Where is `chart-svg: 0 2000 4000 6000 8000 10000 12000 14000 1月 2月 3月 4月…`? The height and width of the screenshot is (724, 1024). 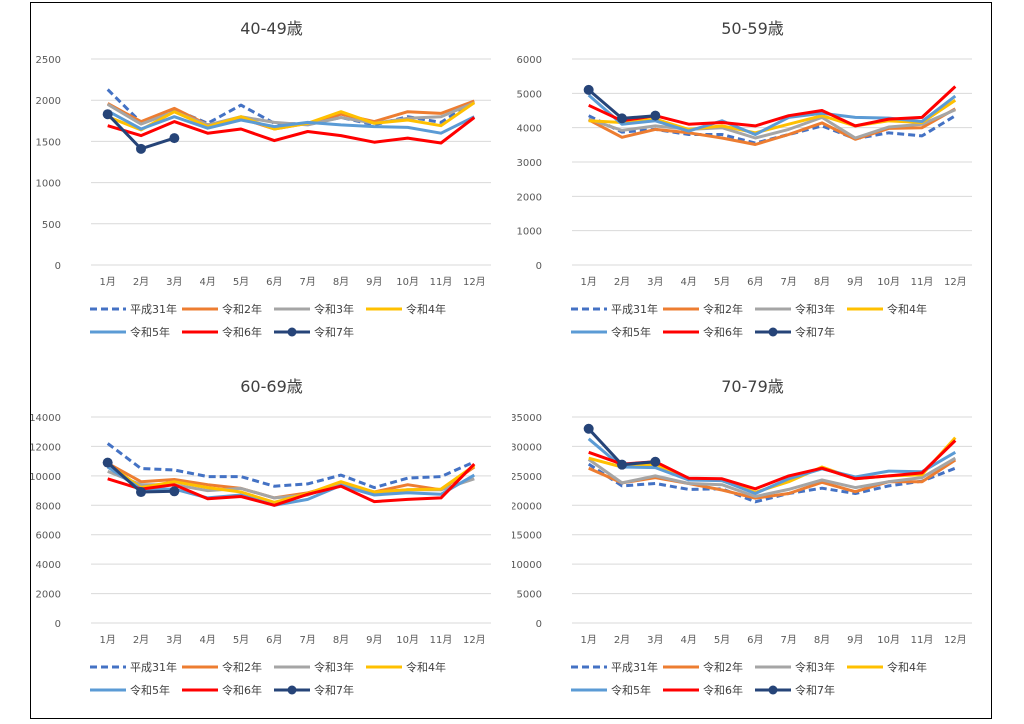
chart-svg: 0 2000 4000 6000 8000 10000 12000 14000 1月 2月 3月 4月… is located at coordinates (261, 529).